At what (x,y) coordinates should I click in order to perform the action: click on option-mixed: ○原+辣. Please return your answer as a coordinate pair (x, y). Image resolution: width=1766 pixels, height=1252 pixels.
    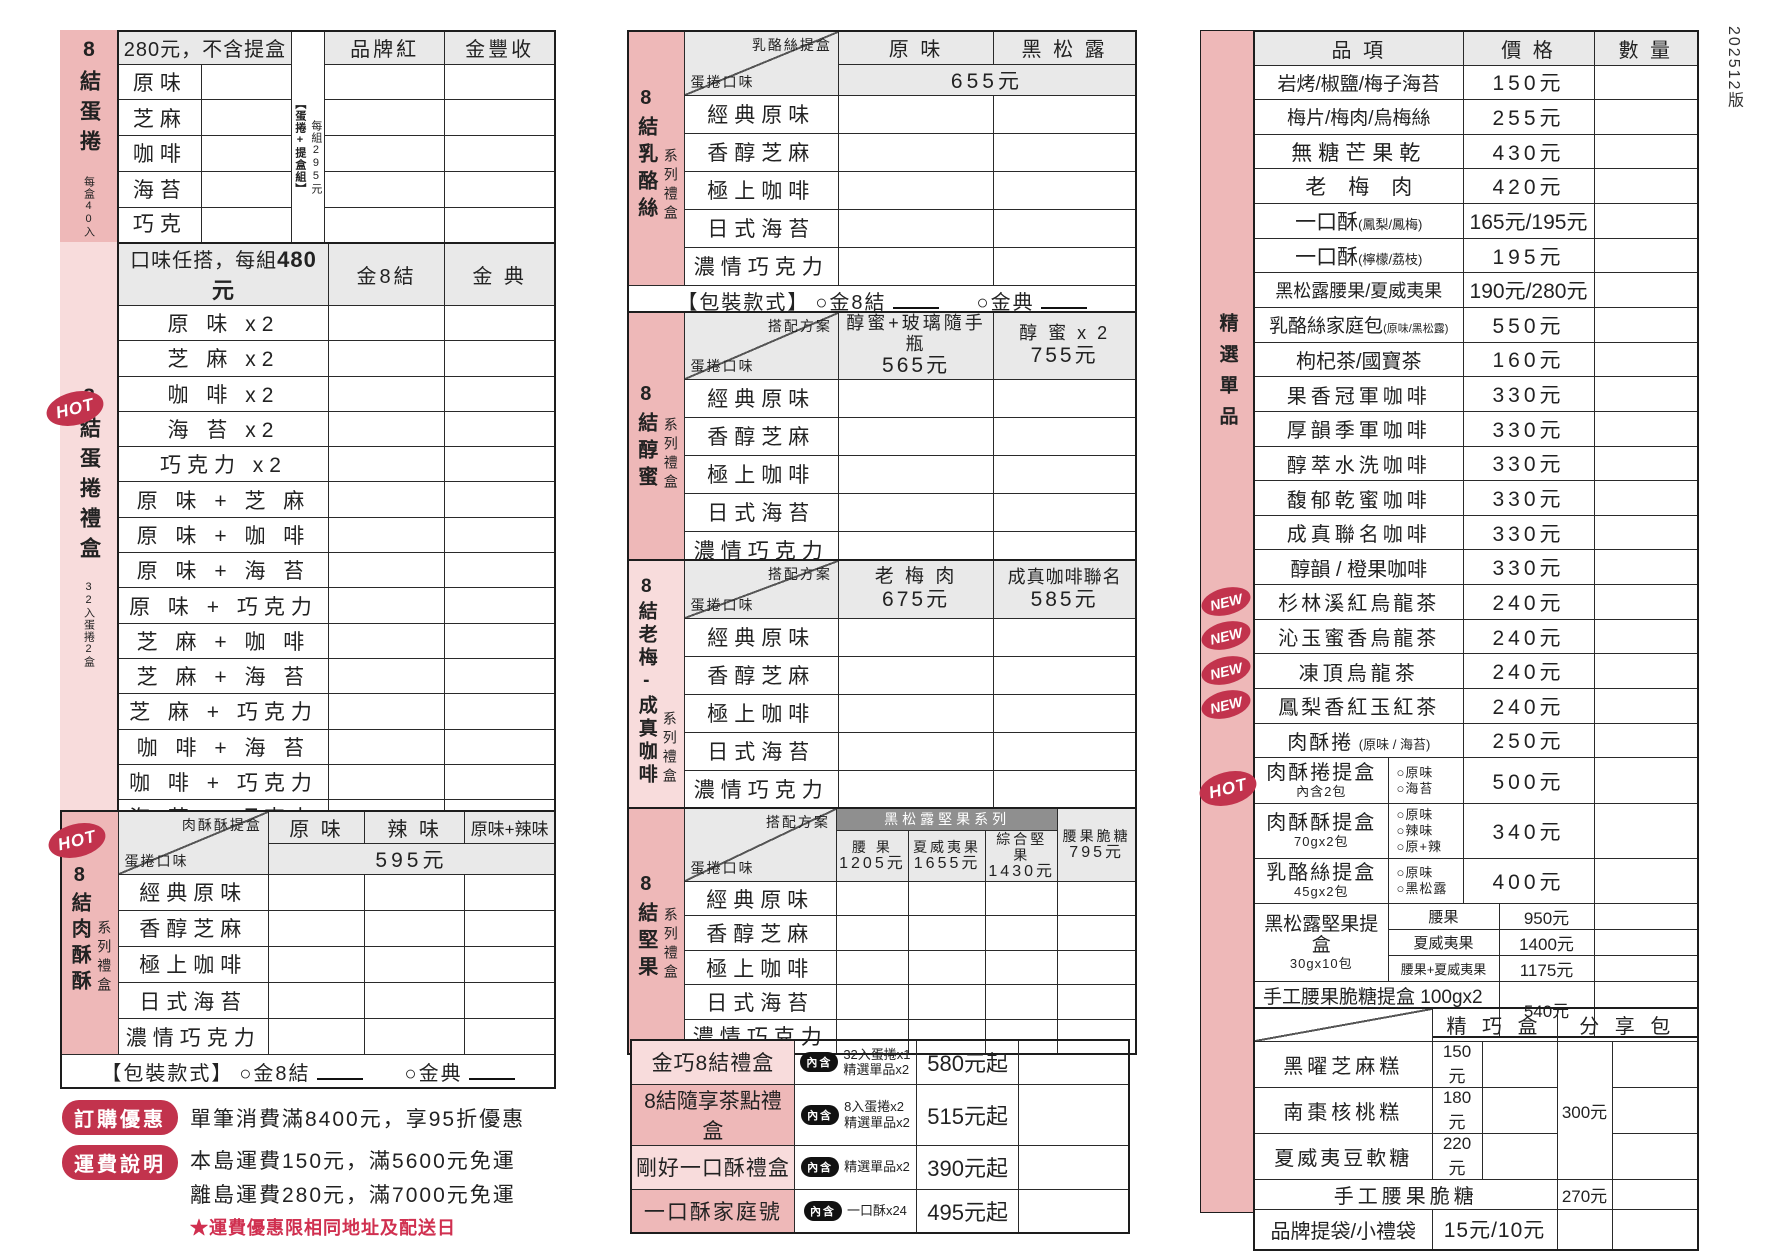
    Looking at the image, I should click on (1419, 847).